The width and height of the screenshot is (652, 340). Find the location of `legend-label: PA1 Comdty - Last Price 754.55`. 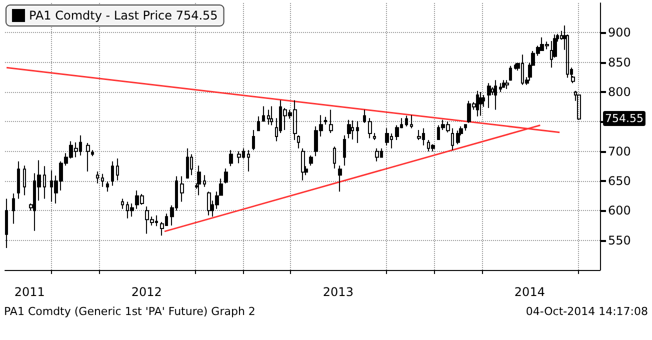

legend-label: PA1 Comdty - Last Price 754.55 is located at coordinates (123, 15).